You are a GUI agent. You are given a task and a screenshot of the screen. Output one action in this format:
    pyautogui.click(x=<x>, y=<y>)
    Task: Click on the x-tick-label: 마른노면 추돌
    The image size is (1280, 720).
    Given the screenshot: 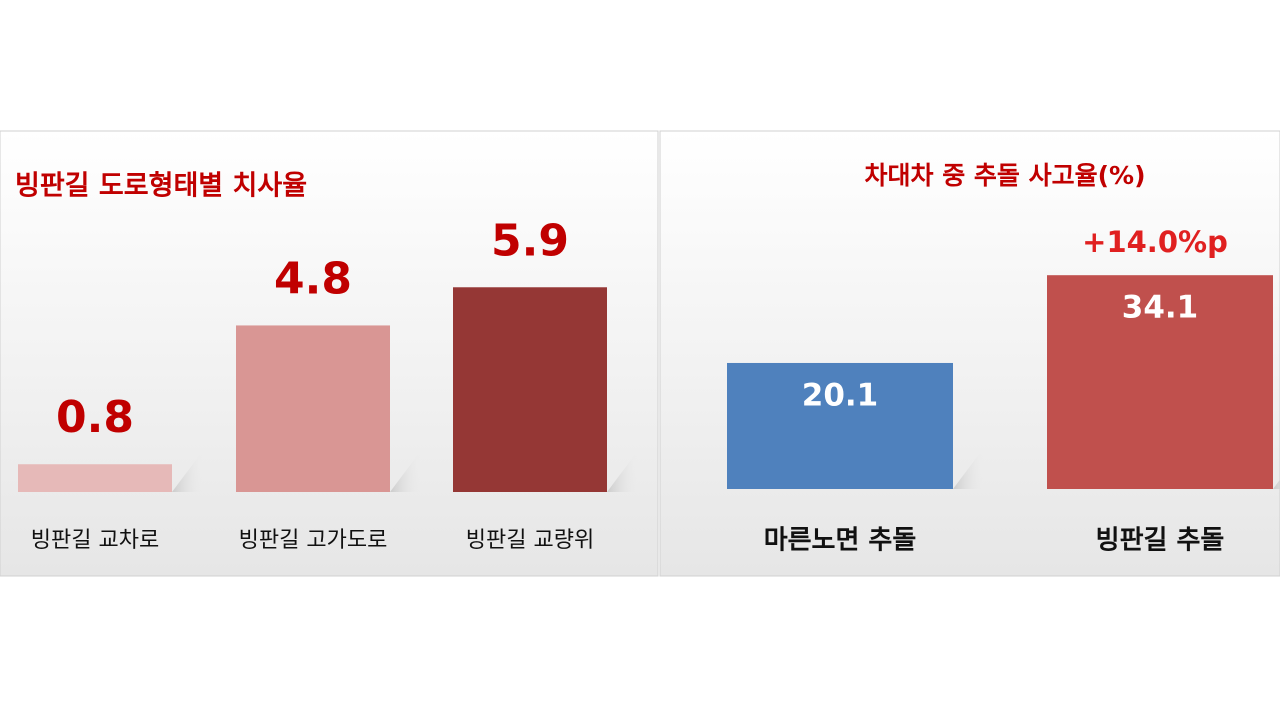 What is the action you would take?
    pyautogui.click(x=840, y=541)
    